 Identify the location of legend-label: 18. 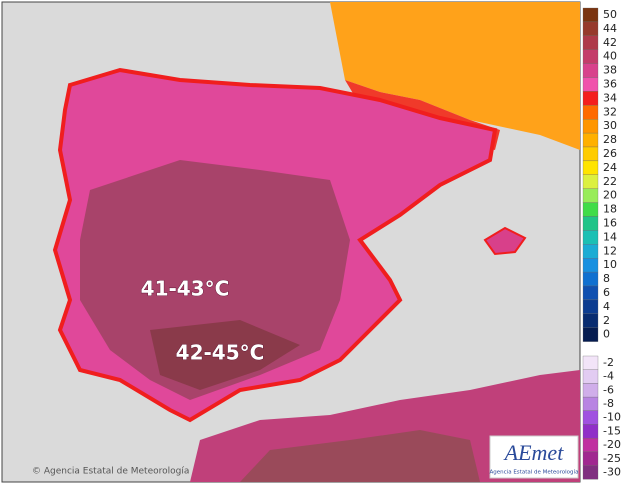
(610, 209).